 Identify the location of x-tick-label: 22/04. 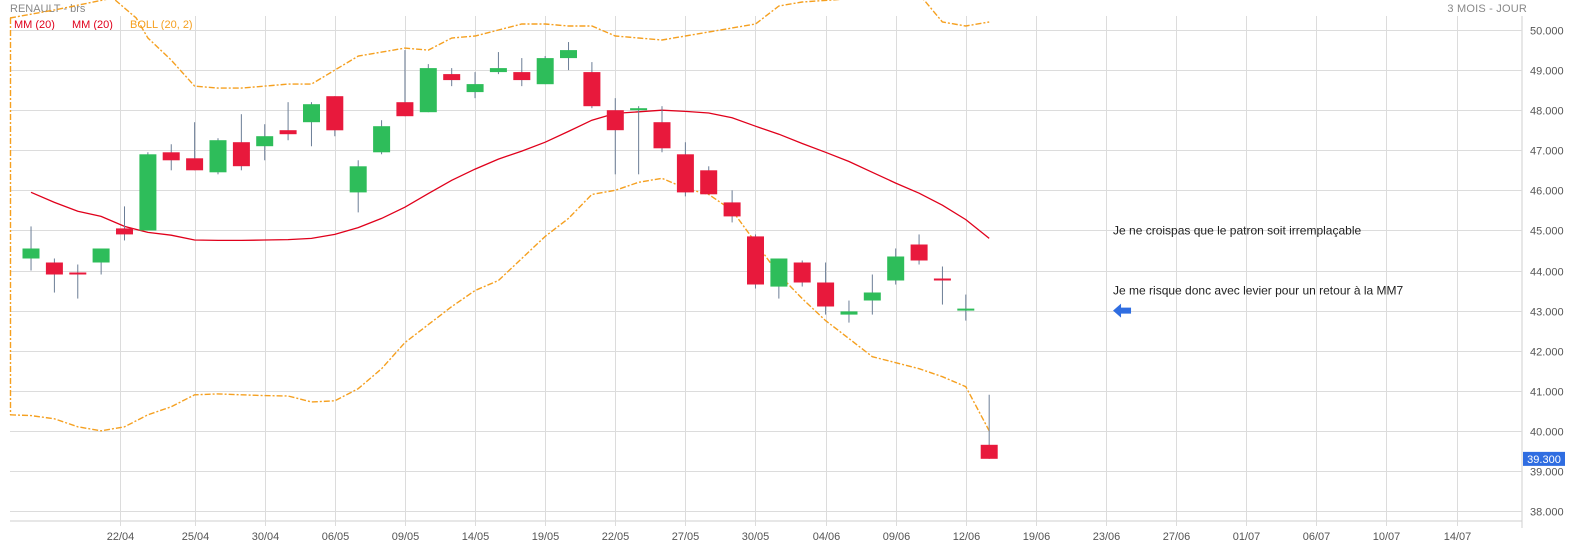
(121, 537).